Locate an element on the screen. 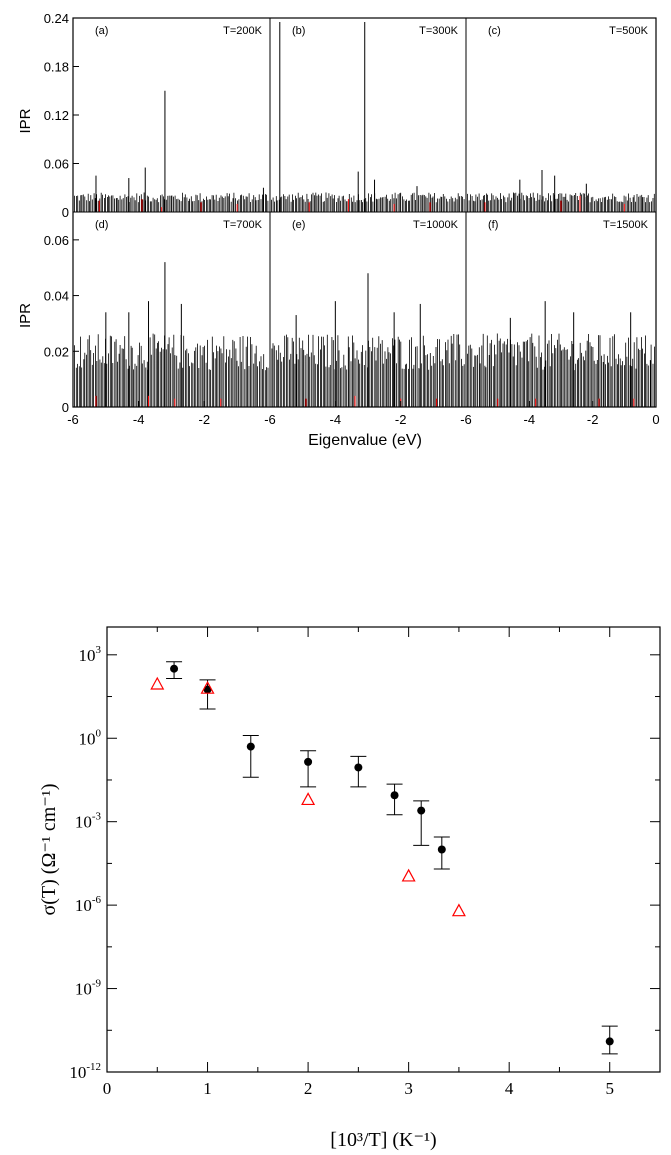 The height and width of the screenshot is (1155, 671). panel-e: (e) T=1000K is located at coordinates (368, 313).